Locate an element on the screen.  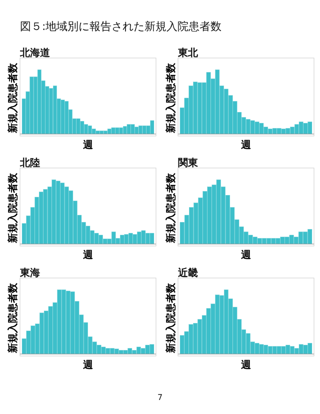
chart-title: 東北 is located at coordinates (188, 53).